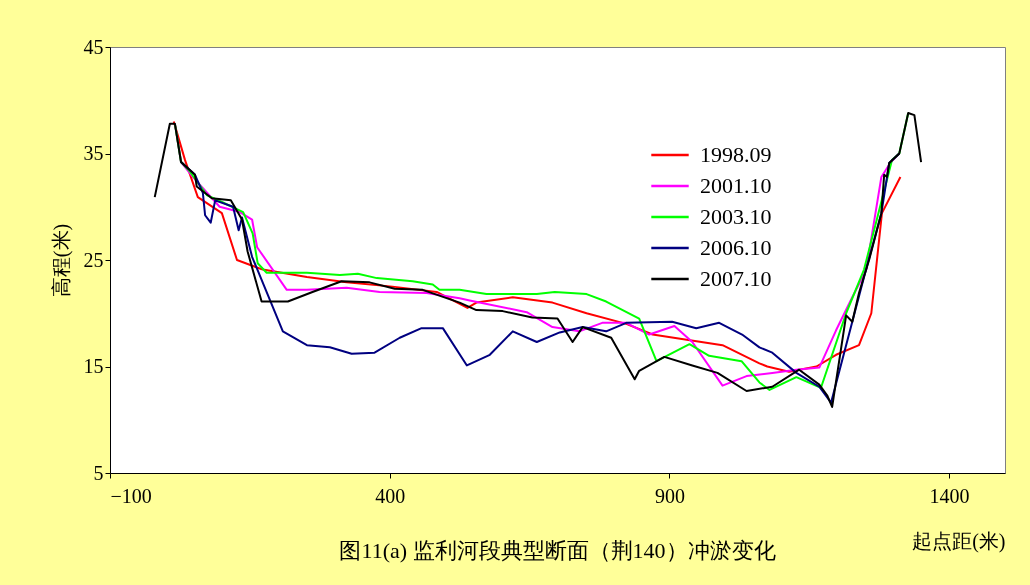 The width and height of the screenshot is (1030, 585). What do you see at coordinates (949, 495) in the screenshot?
I see `x-tick-label: 1400` at bounding box center [949, 495].